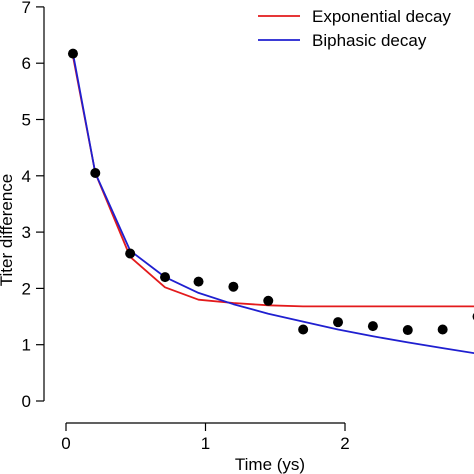 Image resolution: width=474 pixels, height=474 pixels. Describe the element at coordinates (26, 401) in the screenshot. I see `y-tick-label: 0` at that location.